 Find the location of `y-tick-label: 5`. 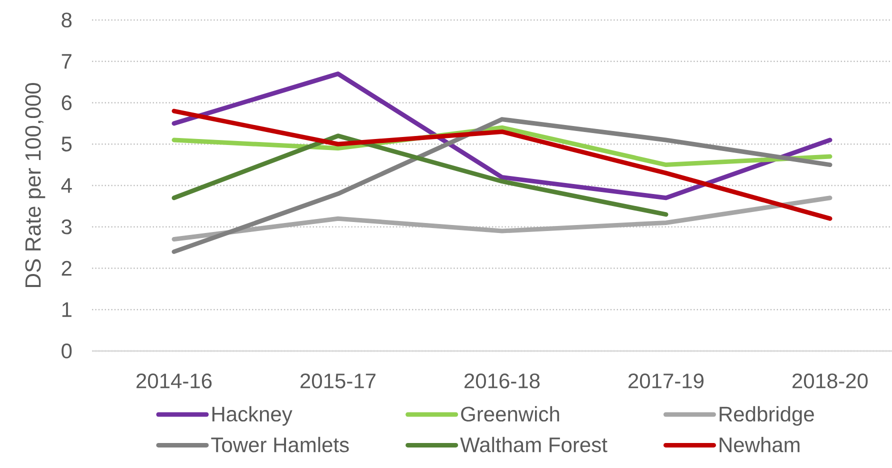

y-tick-label: 5 is located at coordinates (67, 144).